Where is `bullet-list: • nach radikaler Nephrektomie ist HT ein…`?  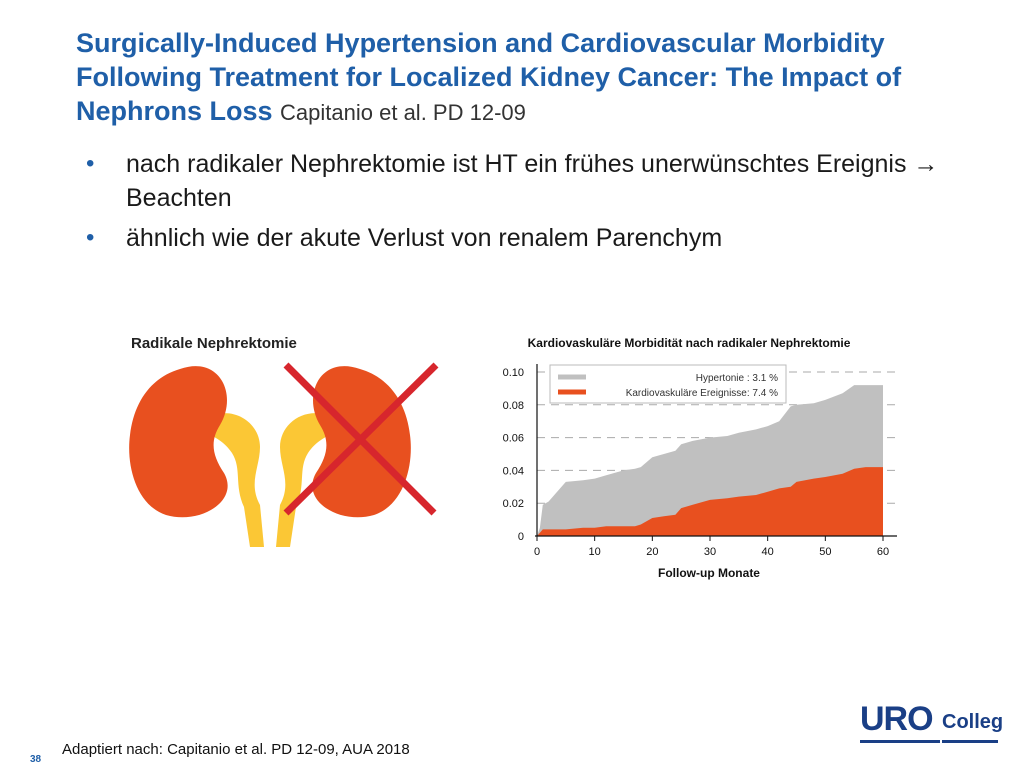 bullet-list: • nach radikaler Nephrektomie ist HT ein… is located at coordinates (526, 204).